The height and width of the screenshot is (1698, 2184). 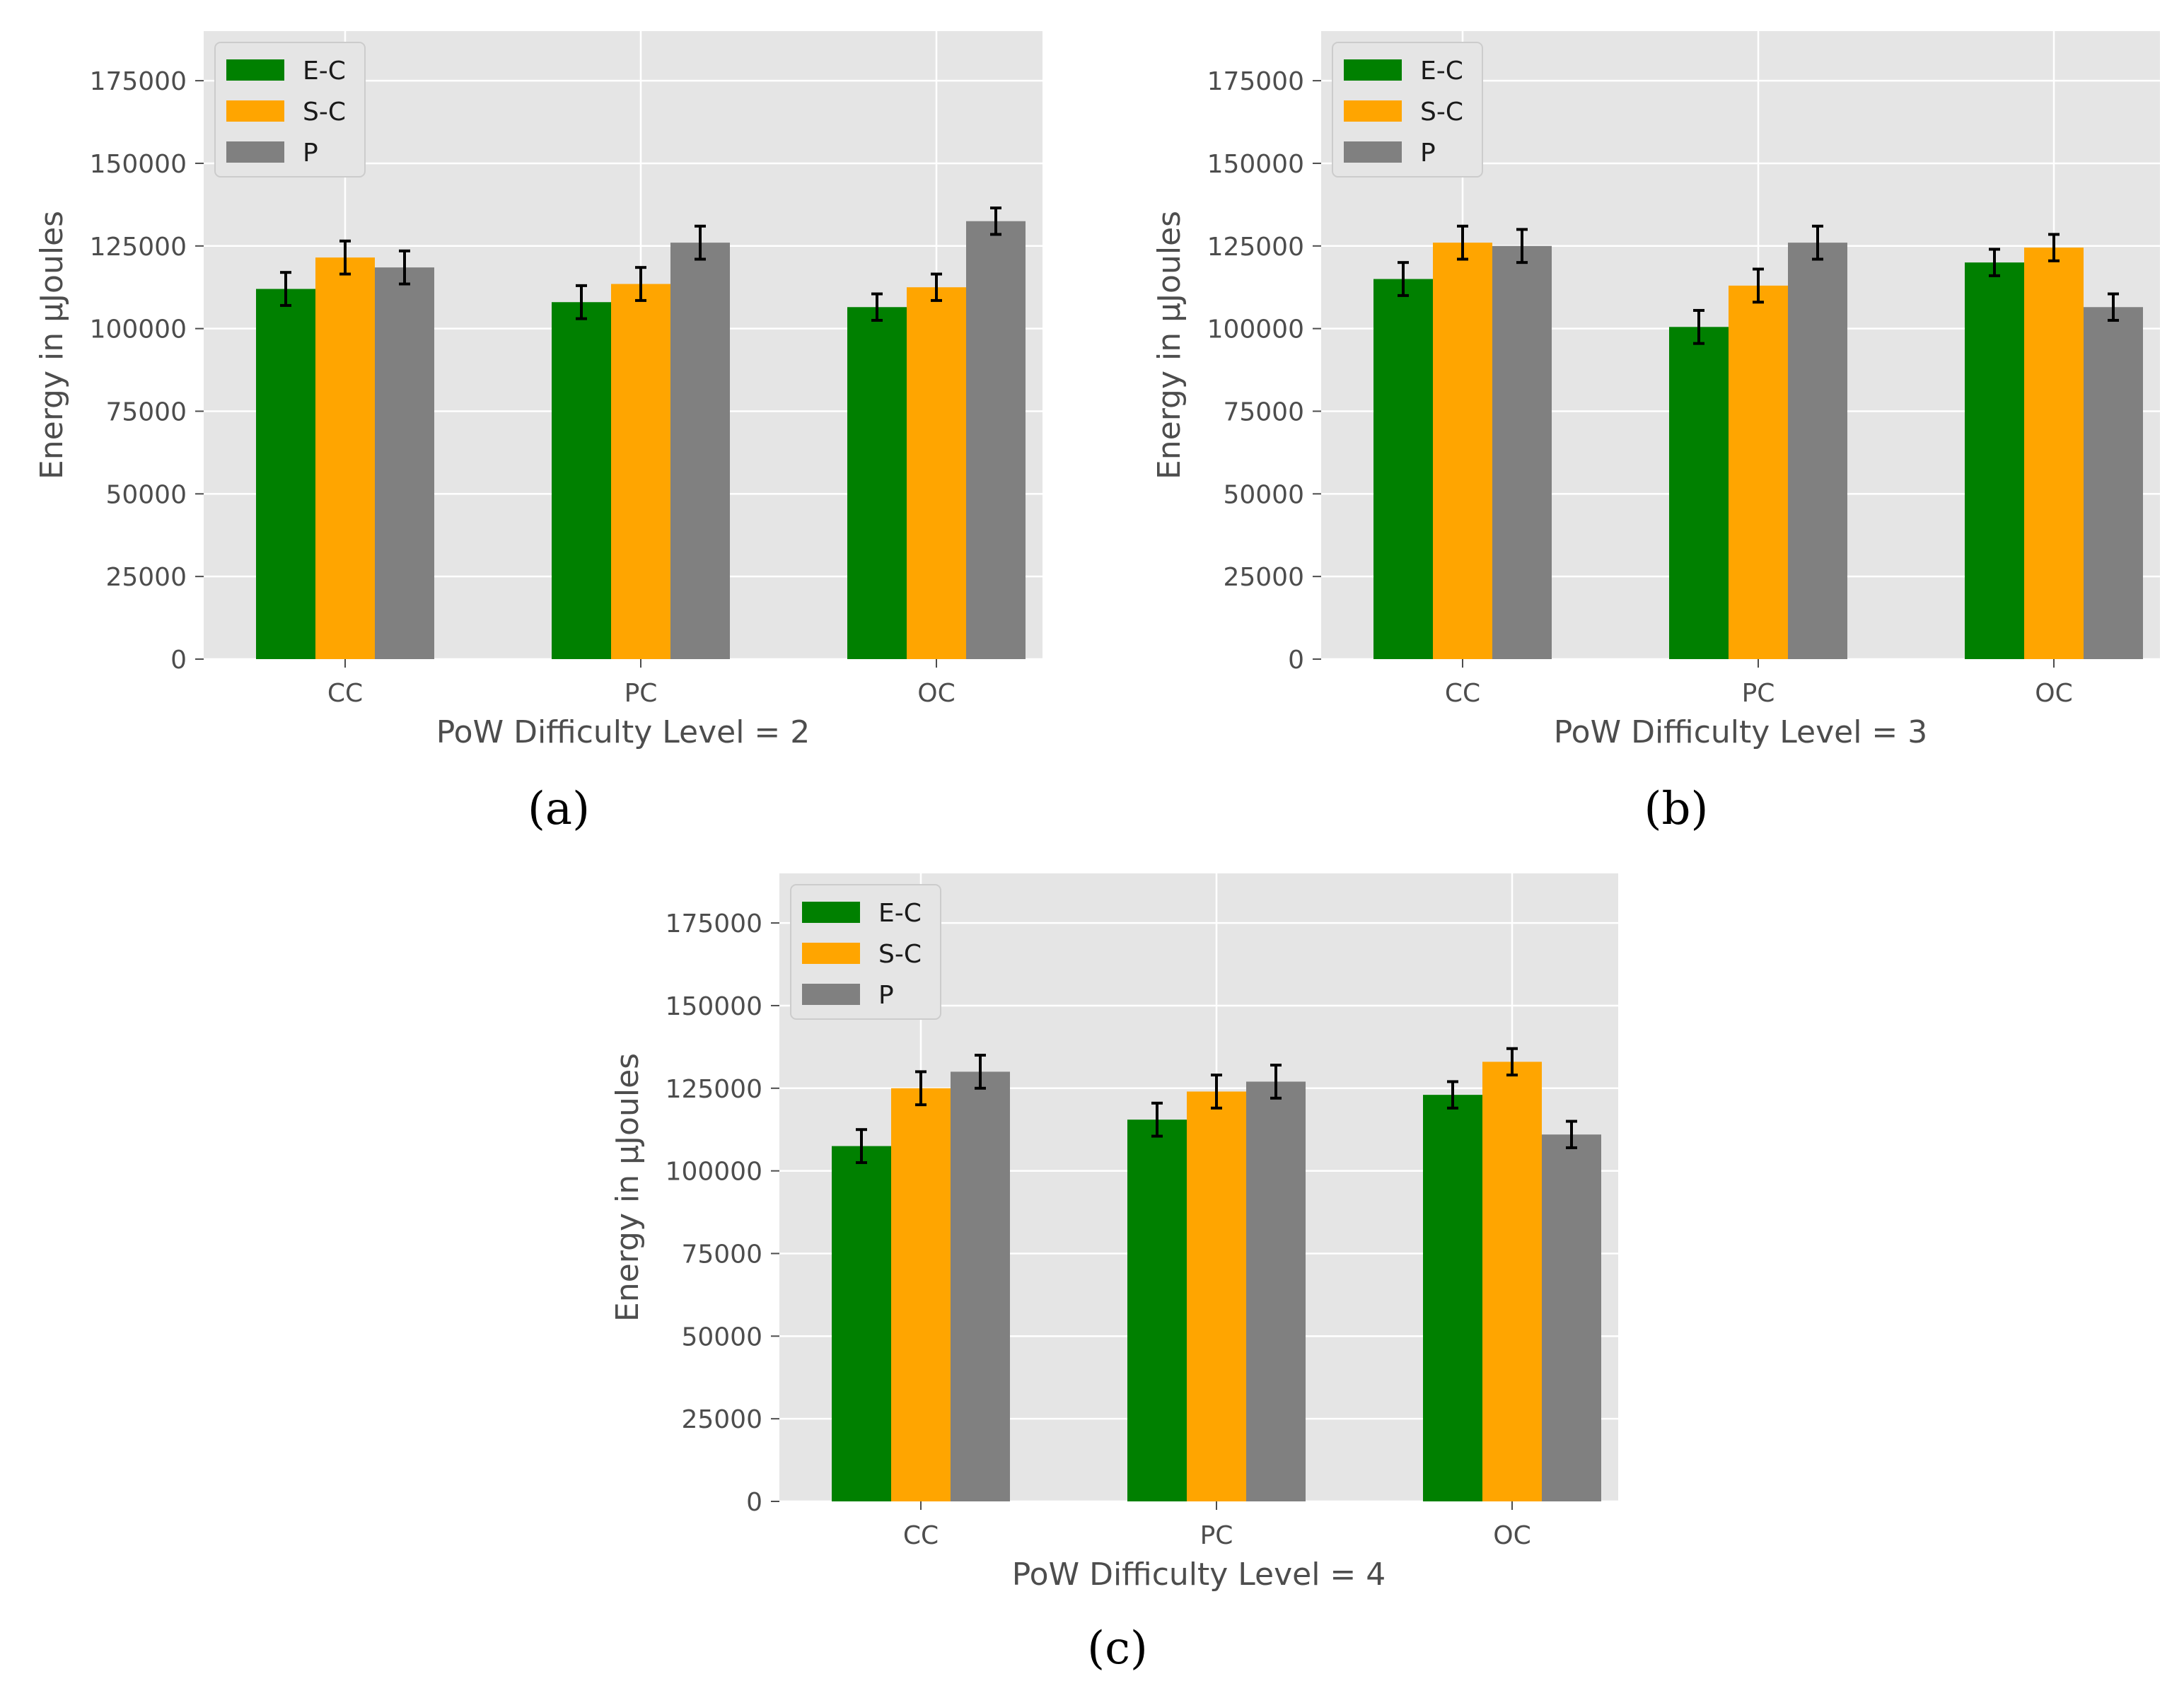 I want to click on panel-label-a: (a), so click(x=559, y=809).